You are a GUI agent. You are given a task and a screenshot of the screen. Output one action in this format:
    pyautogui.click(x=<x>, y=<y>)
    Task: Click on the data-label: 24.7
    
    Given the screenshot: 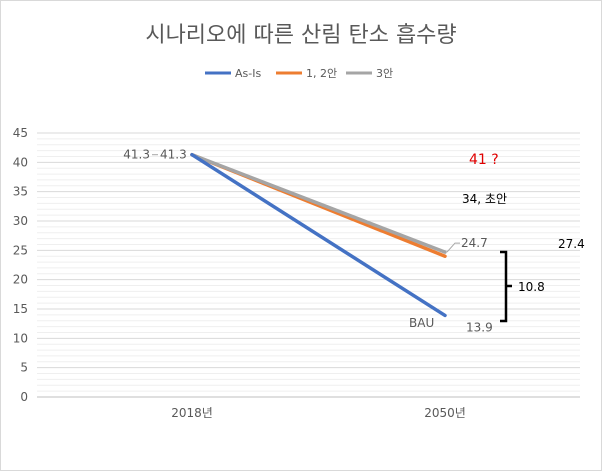 What is the action you would take?
    pyautogui.click(x=474, y=243)
    